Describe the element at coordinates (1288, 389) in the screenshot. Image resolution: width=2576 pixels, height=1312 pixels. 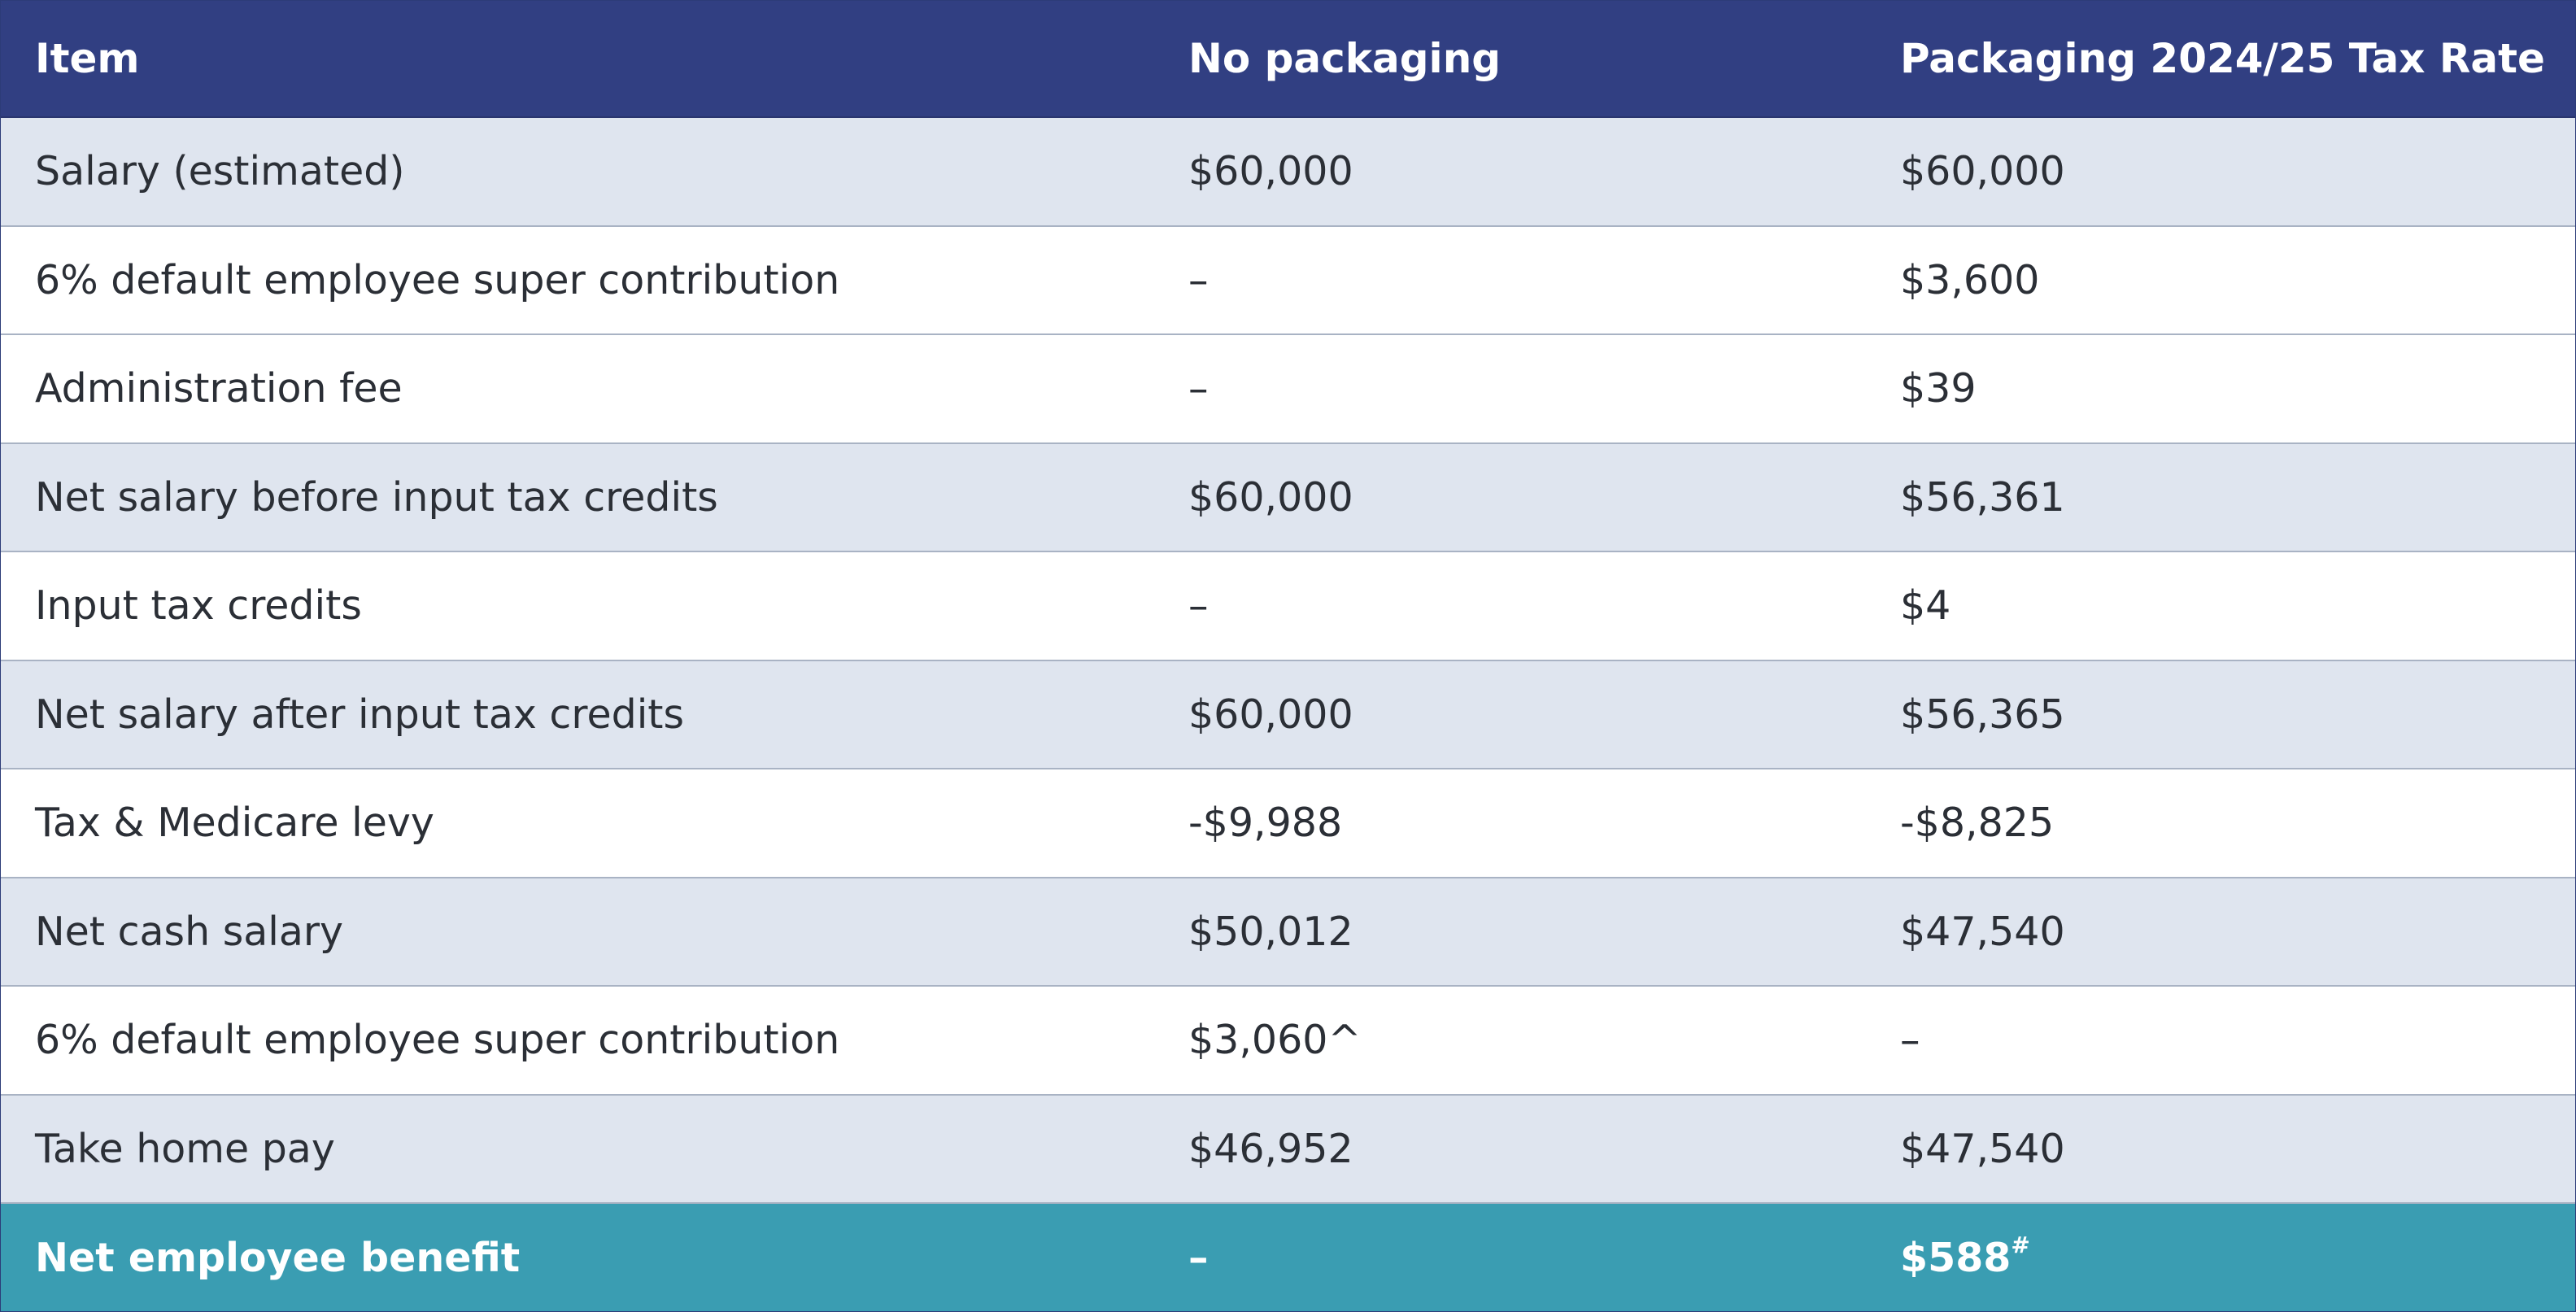
I see `table-row: Administration fee – $39` at that location.